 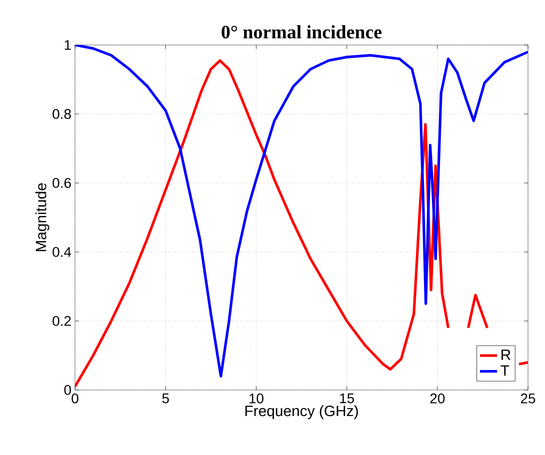 What do you see at coordinates (67, 45) in the screenshot?
I see `y-tick-label: 1` at bounding box center [67, 45].